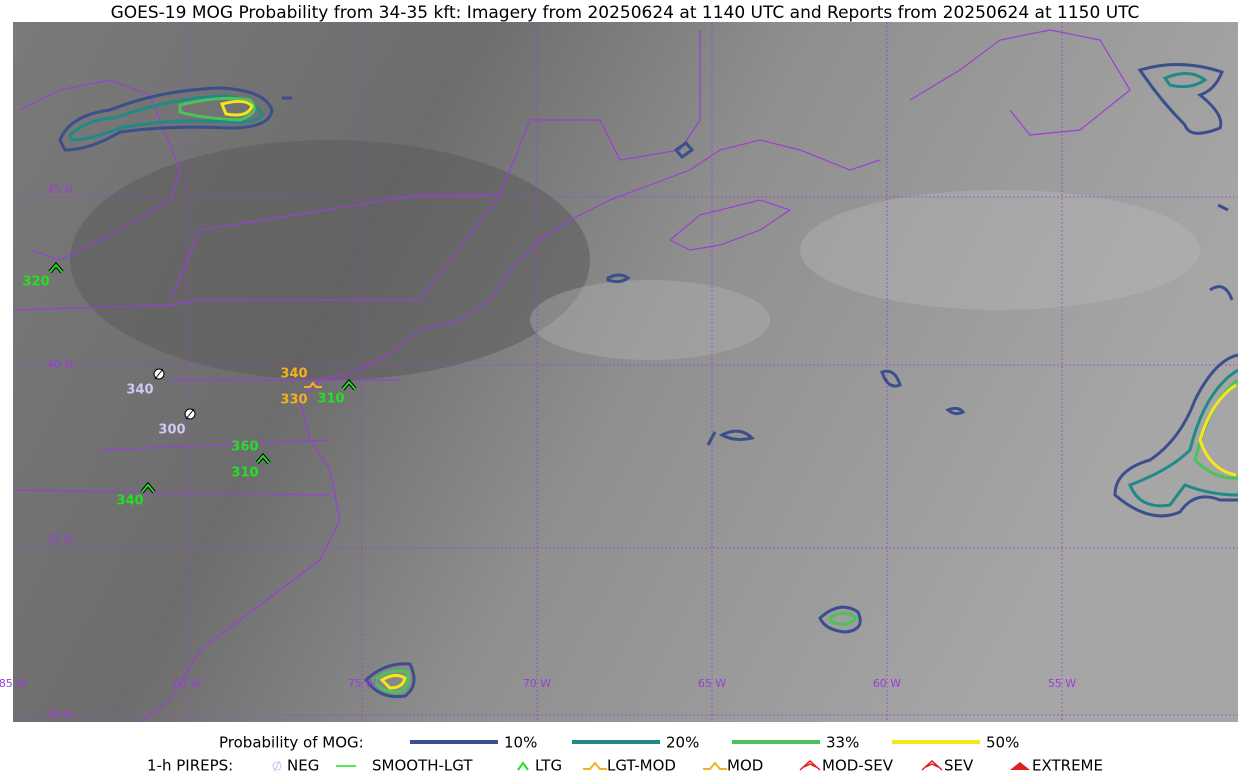 This screenshot has height=782, width=1250. I want to click on report-label: 300, so click(171, 430).